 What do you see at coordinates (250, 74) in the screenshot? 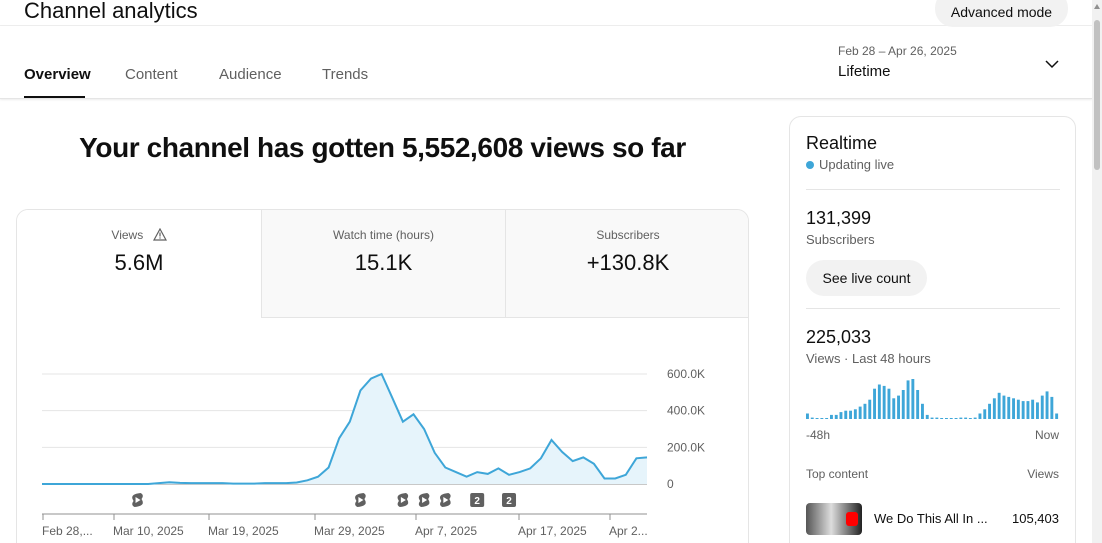
I see `tab-audience: Audience` at bounding box center [250, 74].